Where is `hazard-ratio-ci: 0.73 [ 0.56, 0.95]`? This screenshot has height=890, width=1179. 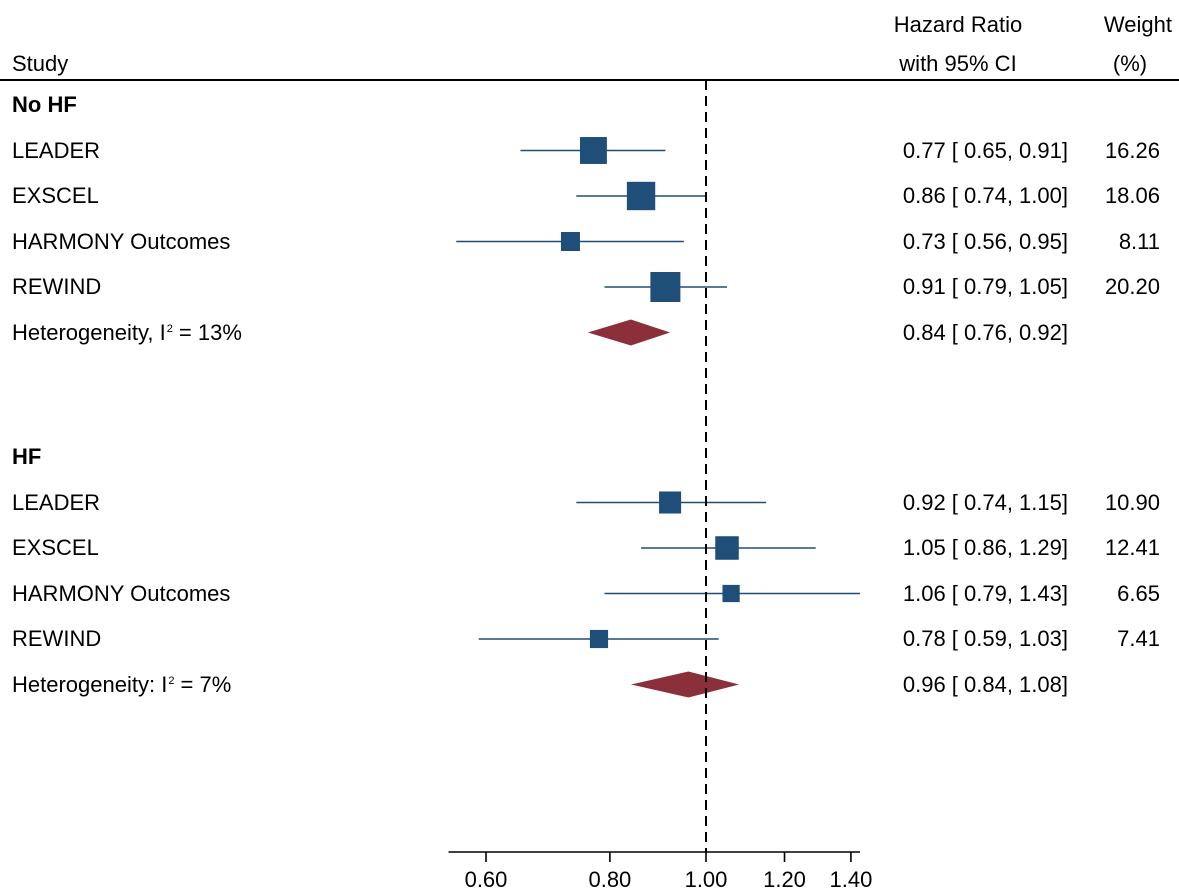
hazard-ratio-ci: 0.73 [ 0.56, 0.95] is located at coordinates (985, 241).